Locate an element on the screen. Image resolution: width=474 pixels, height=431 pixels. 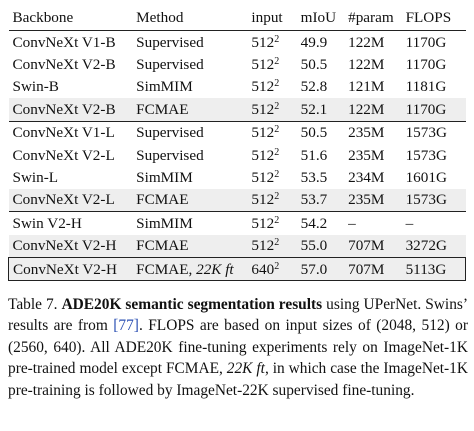
cell-param: 121M is located at coordinates (366, 87).